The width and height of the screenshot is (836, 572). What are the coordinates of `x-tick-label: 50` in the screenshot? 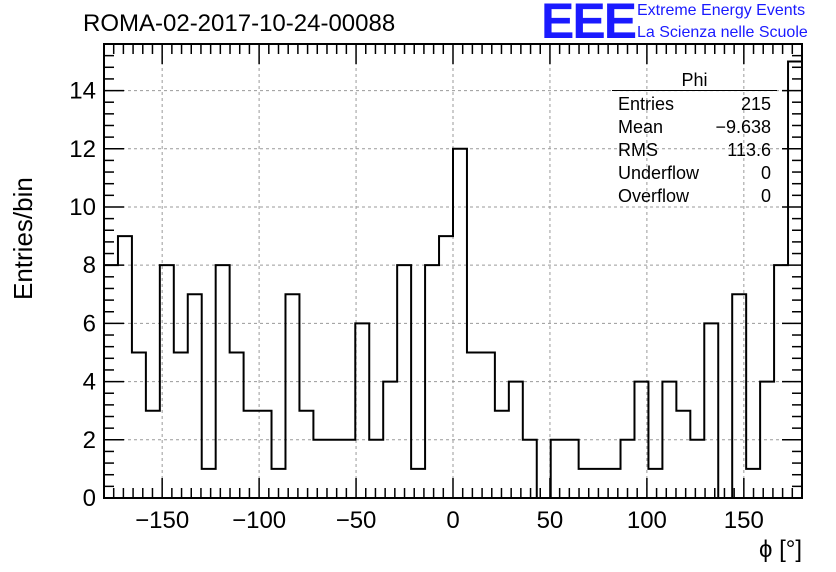 It's located at (550, 520).